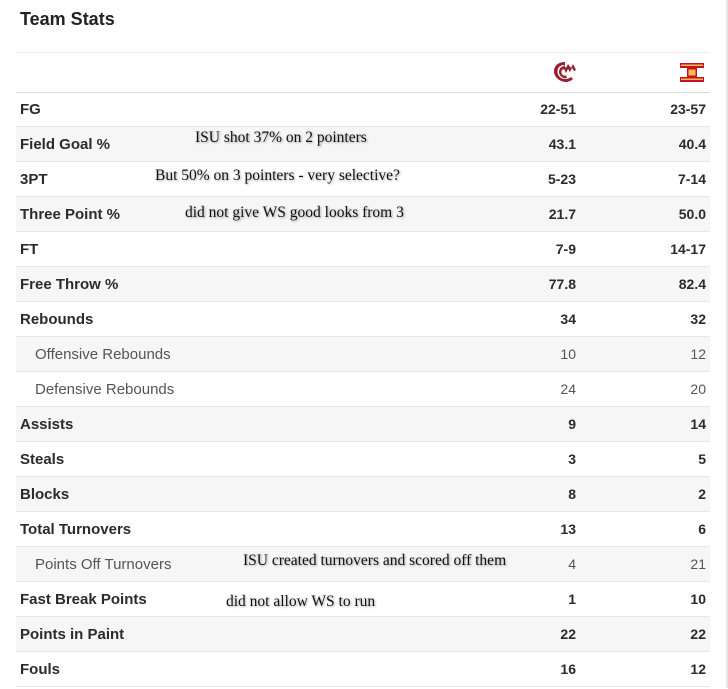 Image resolution: width=728 pixels, height=689 pixels. I want to click on team2-value: 32, so click(698, 319).